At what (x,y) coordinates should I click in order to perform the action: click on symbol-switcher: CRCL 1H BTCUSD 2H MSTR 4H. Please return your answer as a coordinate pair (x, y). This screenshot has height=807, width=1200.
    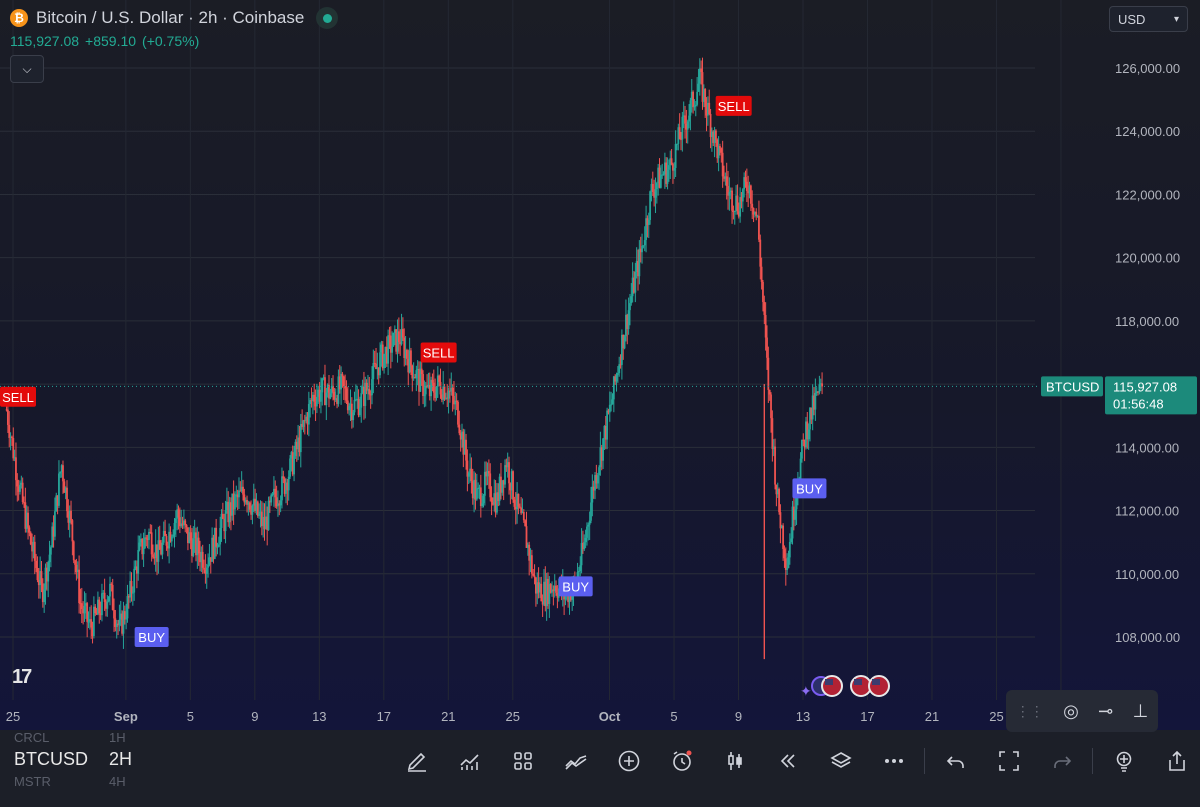
    Looking at the image, I should click on (109, 759).